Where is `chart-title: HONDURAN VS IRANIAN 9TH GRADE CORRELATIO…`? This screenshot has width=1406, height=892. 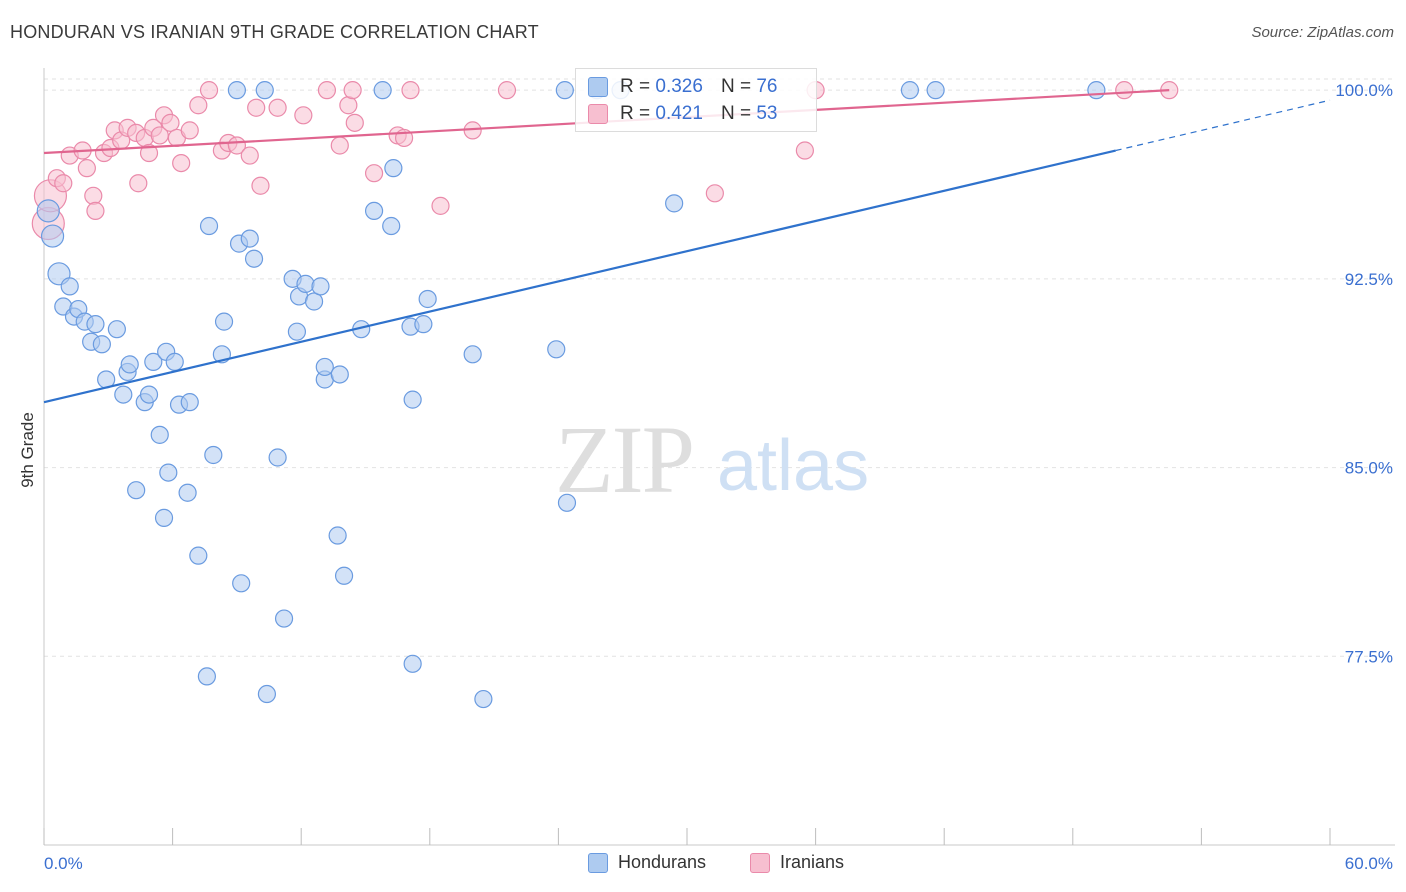
chart-title: HONDURAN VS IRANIAN 9TH GRADE CORRELATIO… is located at coordinates (274, 32).